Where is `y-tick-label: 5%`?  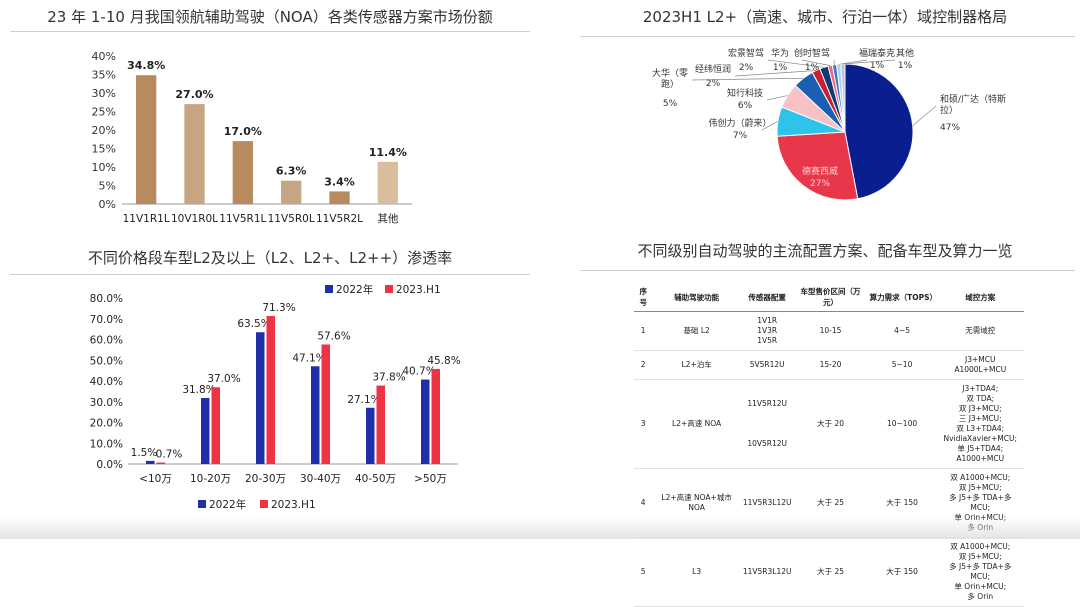
y-tick-label: 5% is located at coordinates (107, 186).